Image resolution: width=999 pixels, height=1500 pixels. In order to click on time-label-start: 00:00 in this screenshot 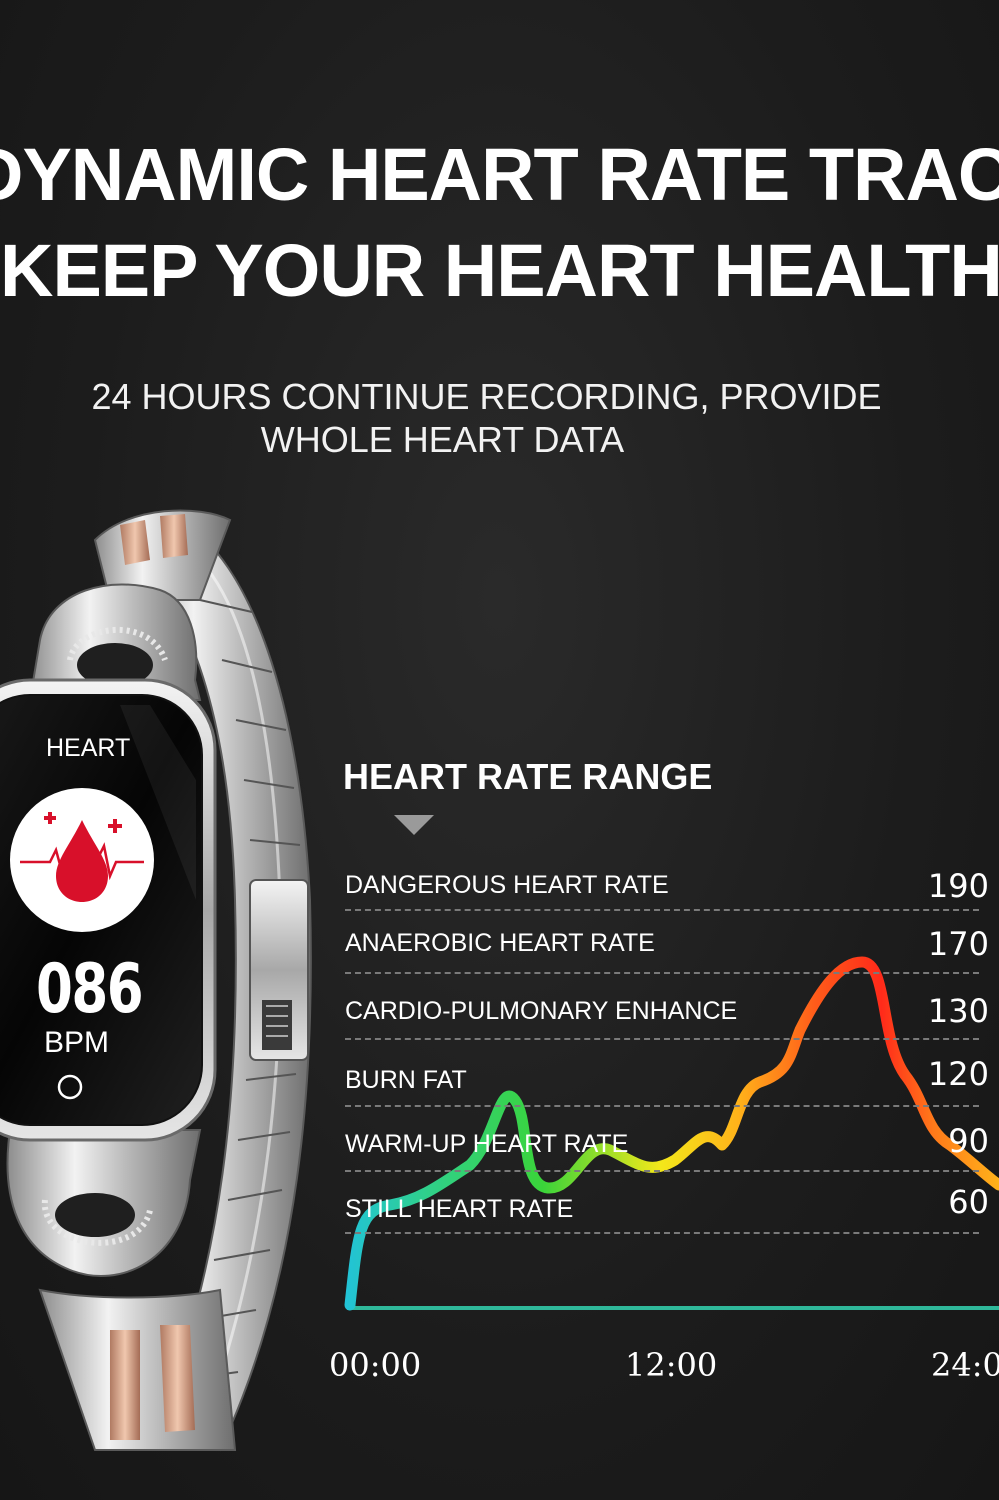, I will do `click(375, 1365)`.